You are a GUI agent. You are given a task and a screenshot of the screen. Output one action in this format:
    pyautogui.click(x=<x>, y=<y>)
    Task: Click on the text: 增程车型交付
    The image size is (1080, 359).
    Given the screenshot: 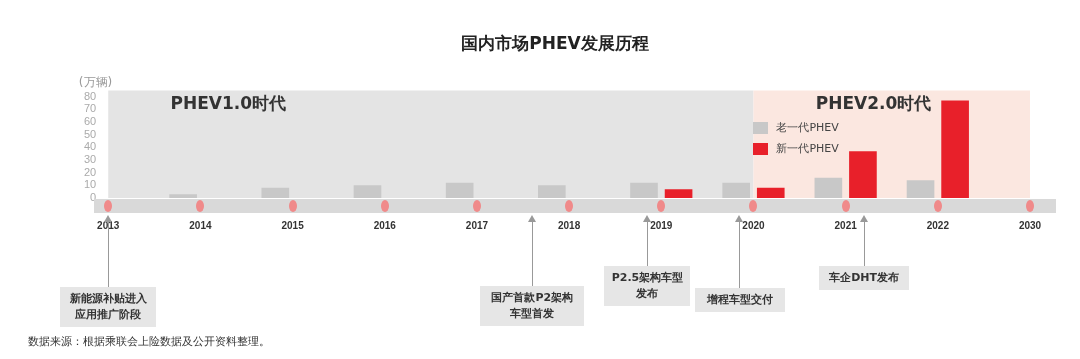 What is the action you would take?
    pyautogui.click(x=739, y=300)
    